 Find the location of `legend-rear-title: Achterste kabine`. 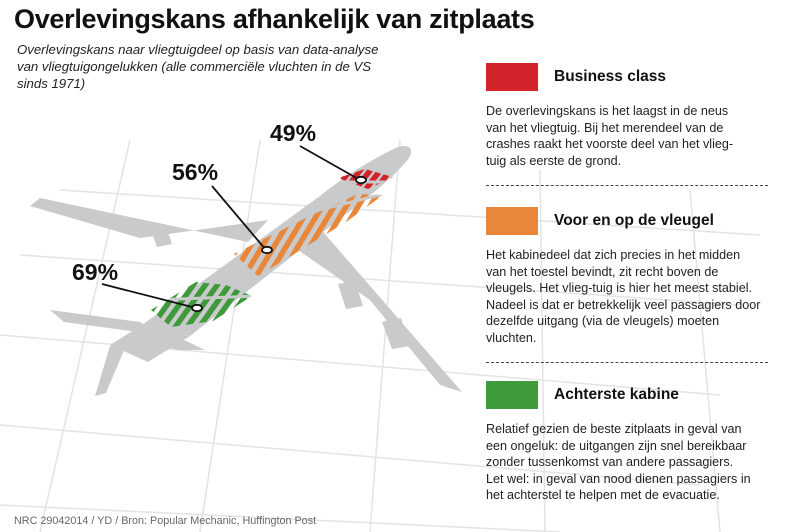

legend-rear-title: Achterste kabine is located at coordinates (616, 394).